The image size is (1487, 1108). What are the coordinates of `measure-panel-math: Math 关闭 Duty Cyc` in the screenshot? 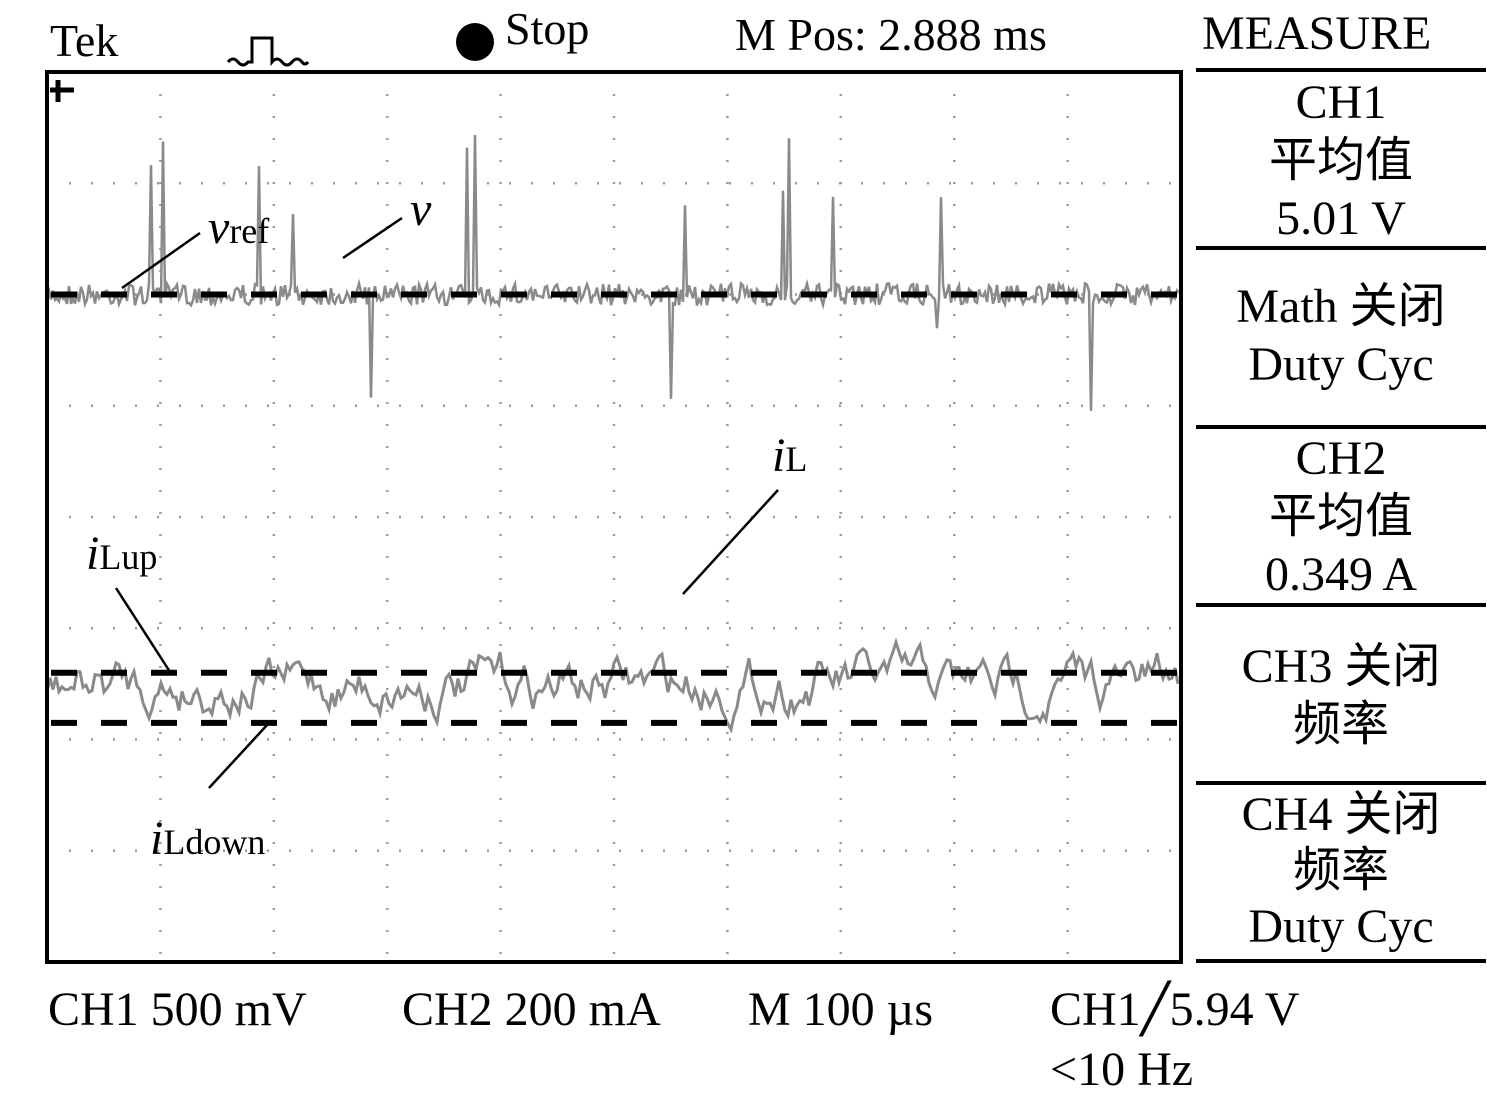 It's located at (1341, 335).